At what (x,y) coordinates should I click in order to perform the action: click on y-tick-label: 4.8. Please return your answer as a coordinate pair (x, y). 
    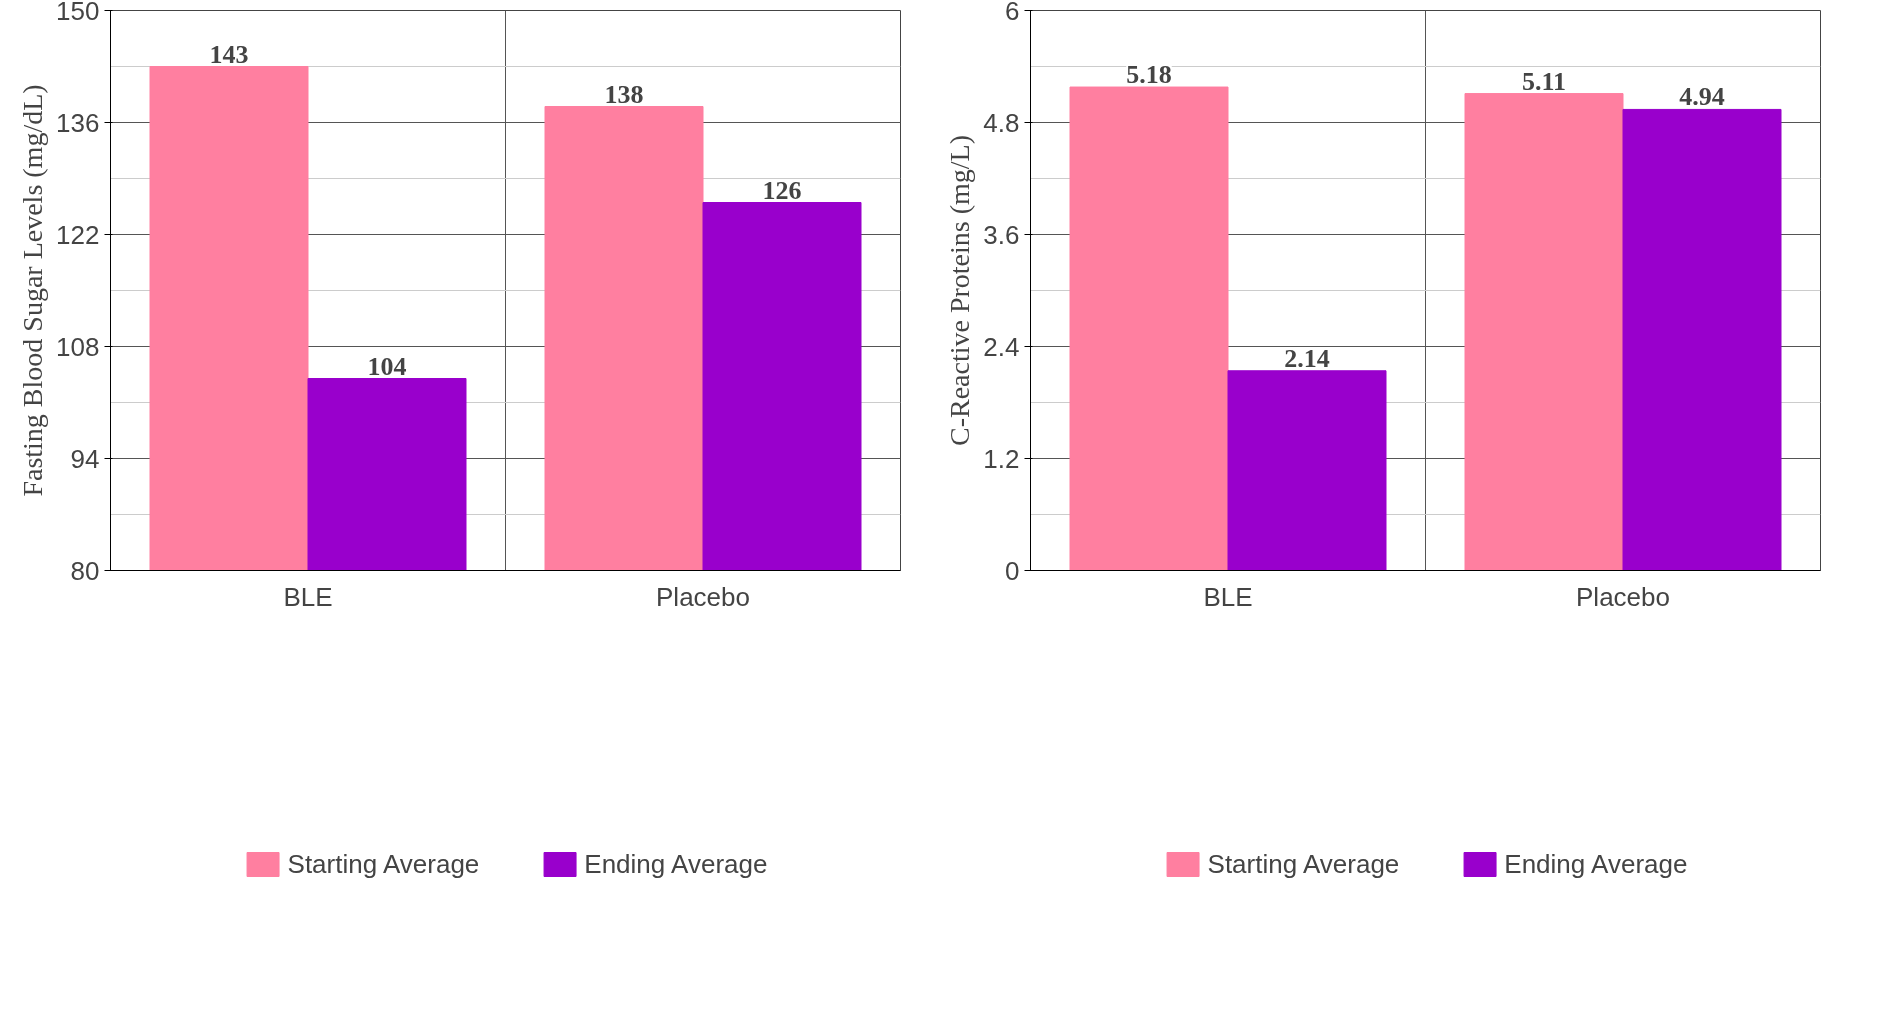
    Looking at the image, I should click on (1001, 122).